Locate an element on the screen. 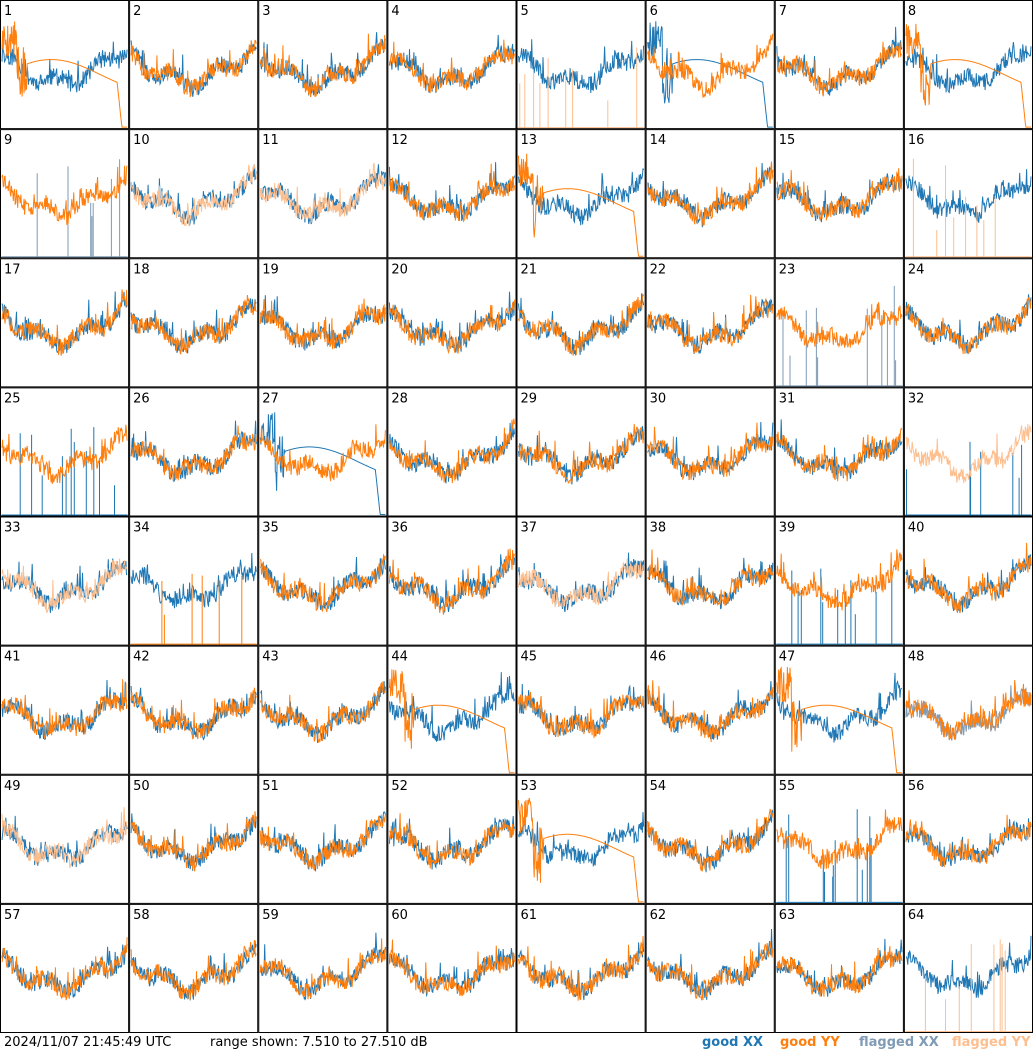  panel-label: 57 is located at coordinates (12, 915).